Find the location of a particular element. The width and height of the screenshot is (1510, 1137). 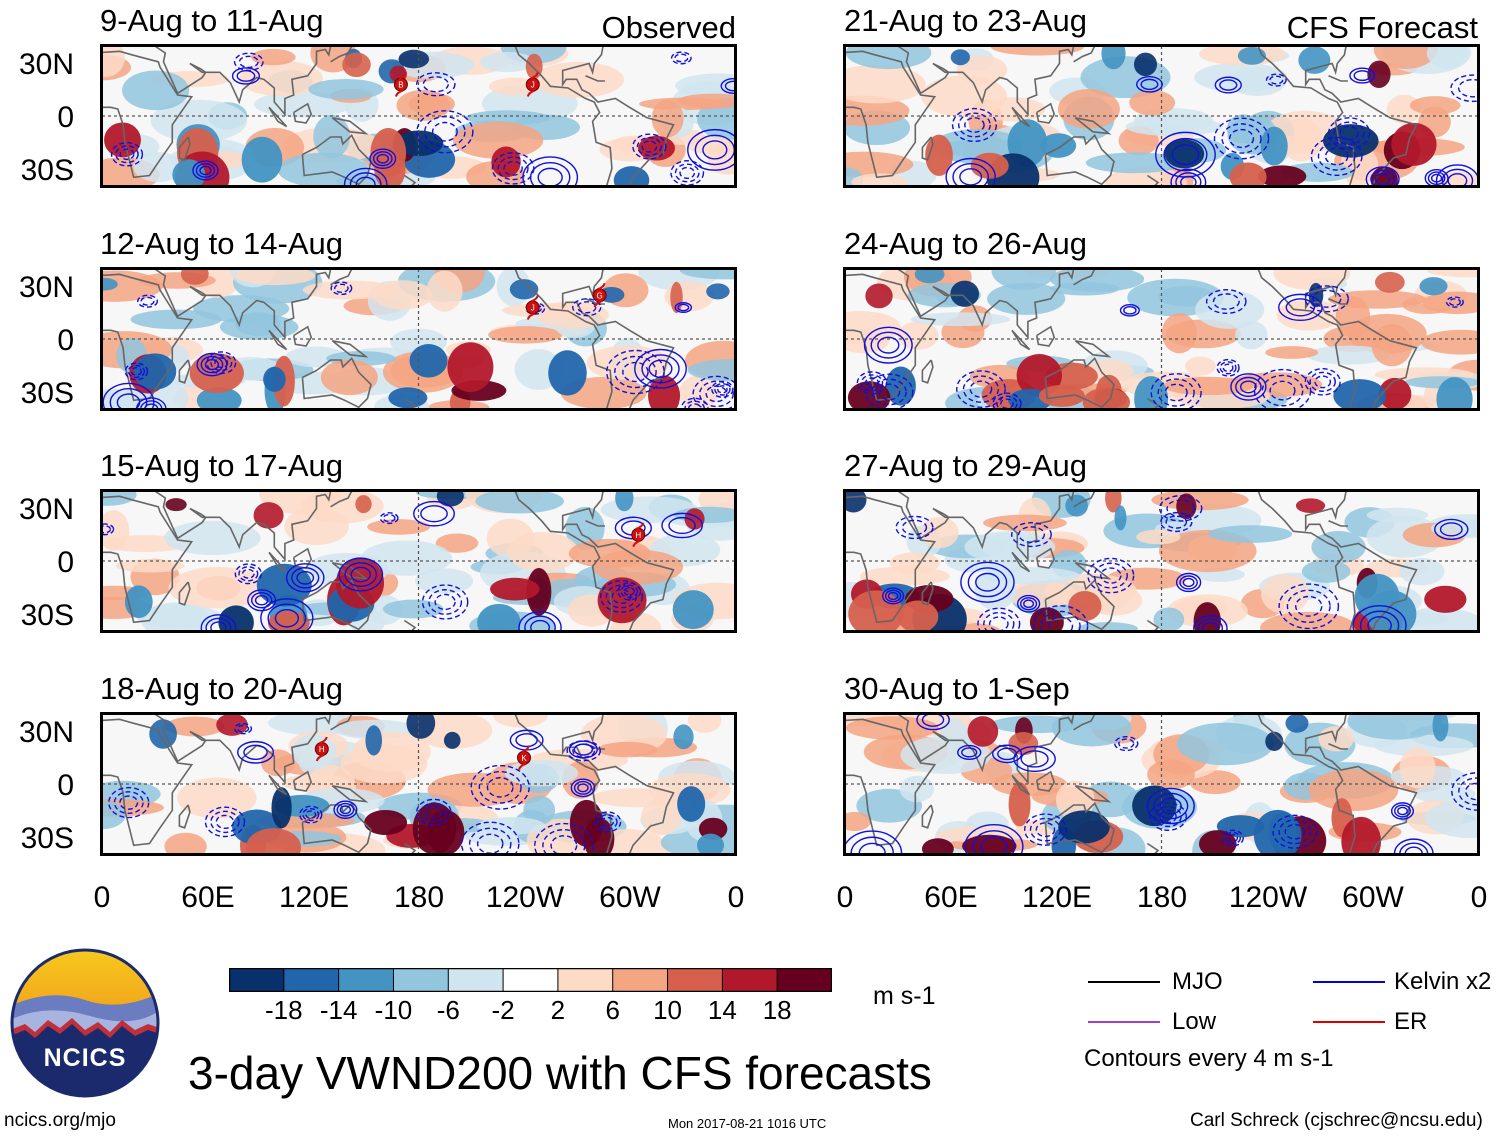

lon-label-left-360: 0 is located at coordinates (736, 897).